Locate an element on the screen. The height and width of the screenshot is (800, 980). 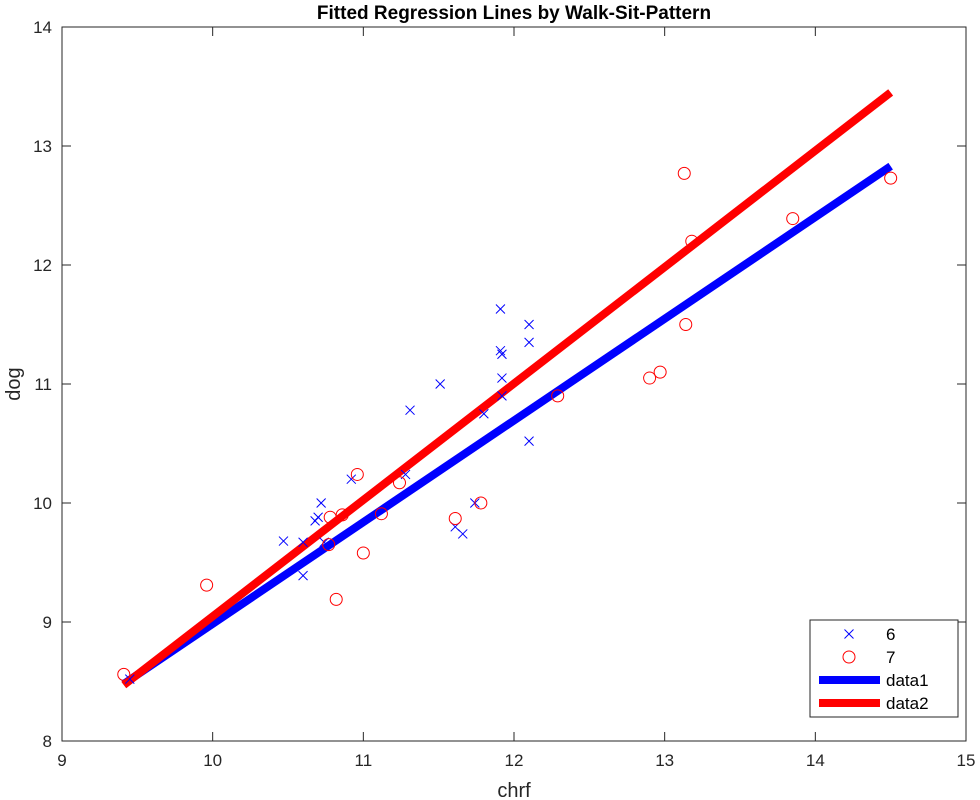
x-tick-label: 15 is located at coordinates (966, 760).